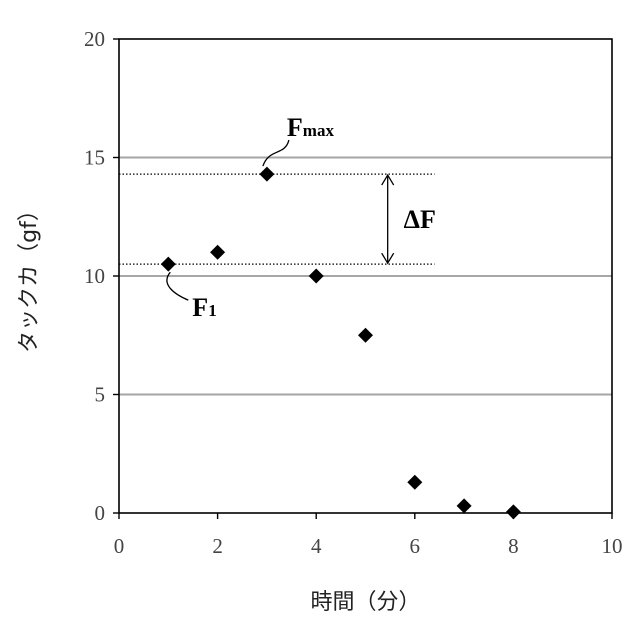  I want to click on fmax-label: Fmax, so click(311, 127).